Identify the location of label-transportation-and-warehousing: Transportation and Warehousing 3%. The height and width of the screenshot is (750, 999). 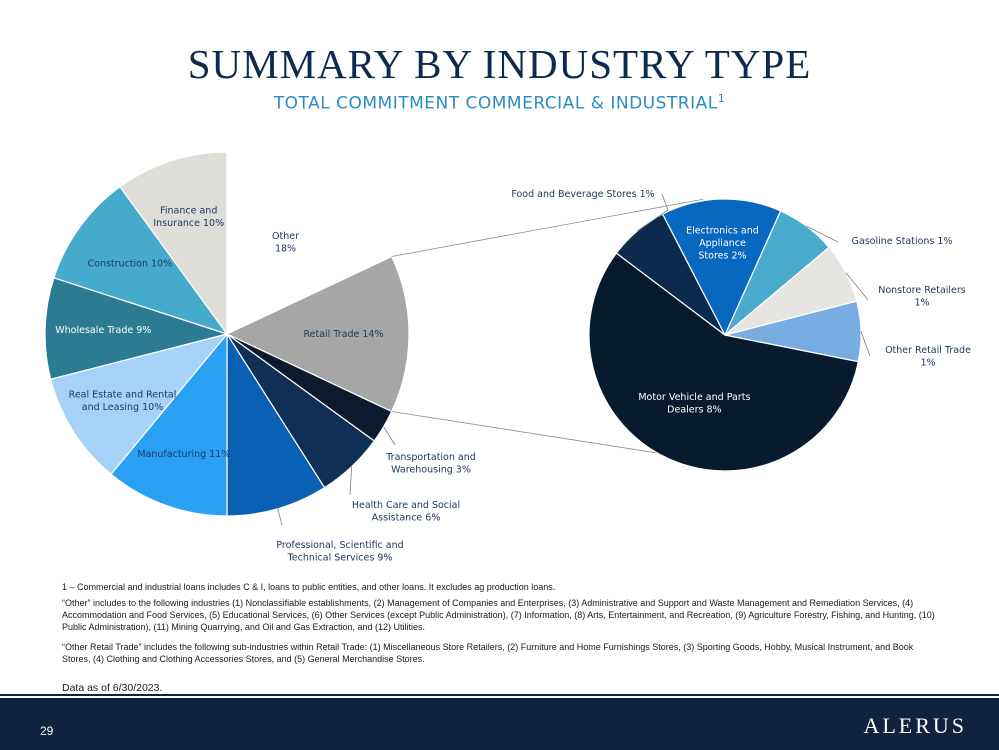
(430, 464).